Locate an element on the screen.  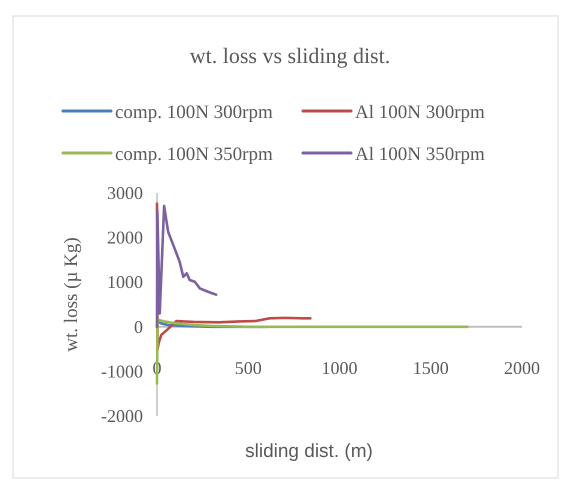
x-tick-label: 1000 is located at coordinates (340, 368).